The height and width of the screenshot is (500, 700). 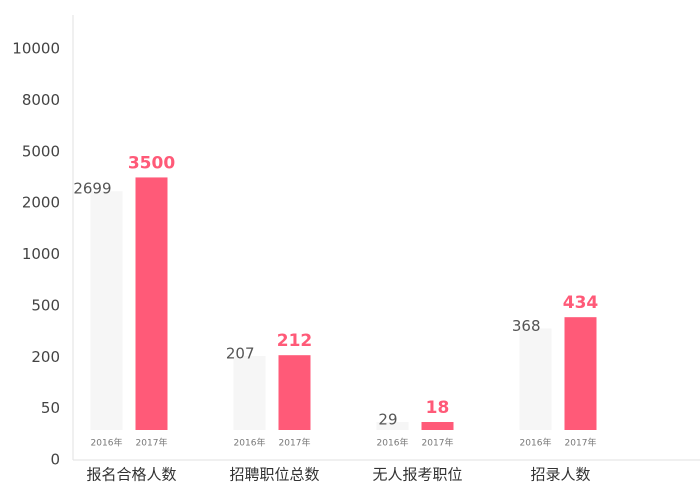 What do you see at coordinates (438, 408) in the screenshot?
I see `value-label: 18` at bounding box center [438, 408].